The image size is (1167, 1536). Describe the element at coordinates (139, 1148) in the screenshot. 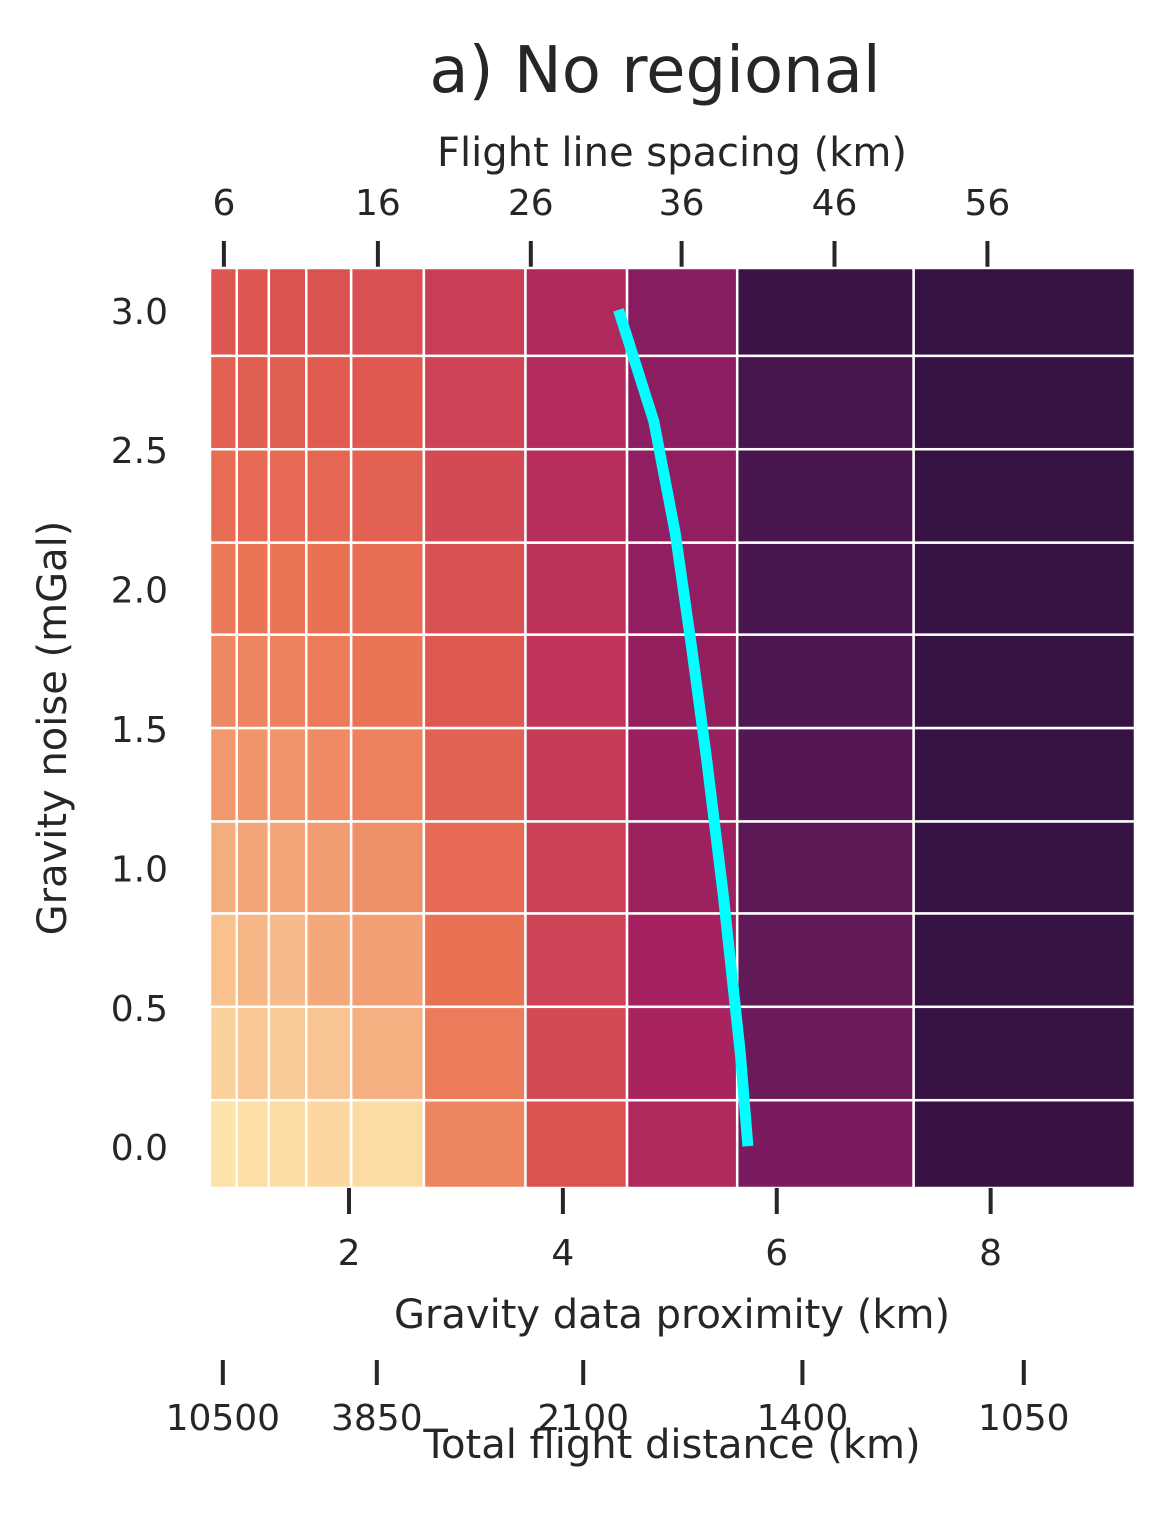

I see `y-tick-label: 0.0` at that location.